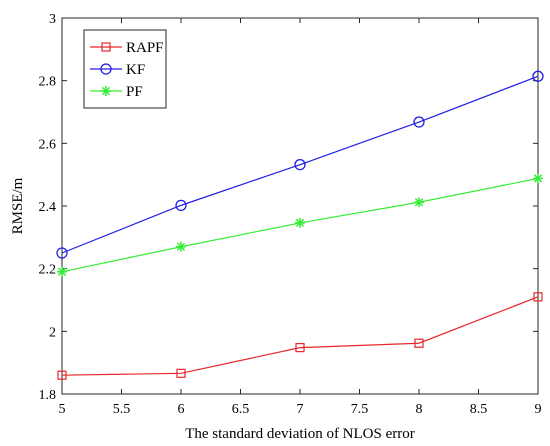 The image size is (550, 446). I want to click on y-tick-label: 3, so click(52, 19).